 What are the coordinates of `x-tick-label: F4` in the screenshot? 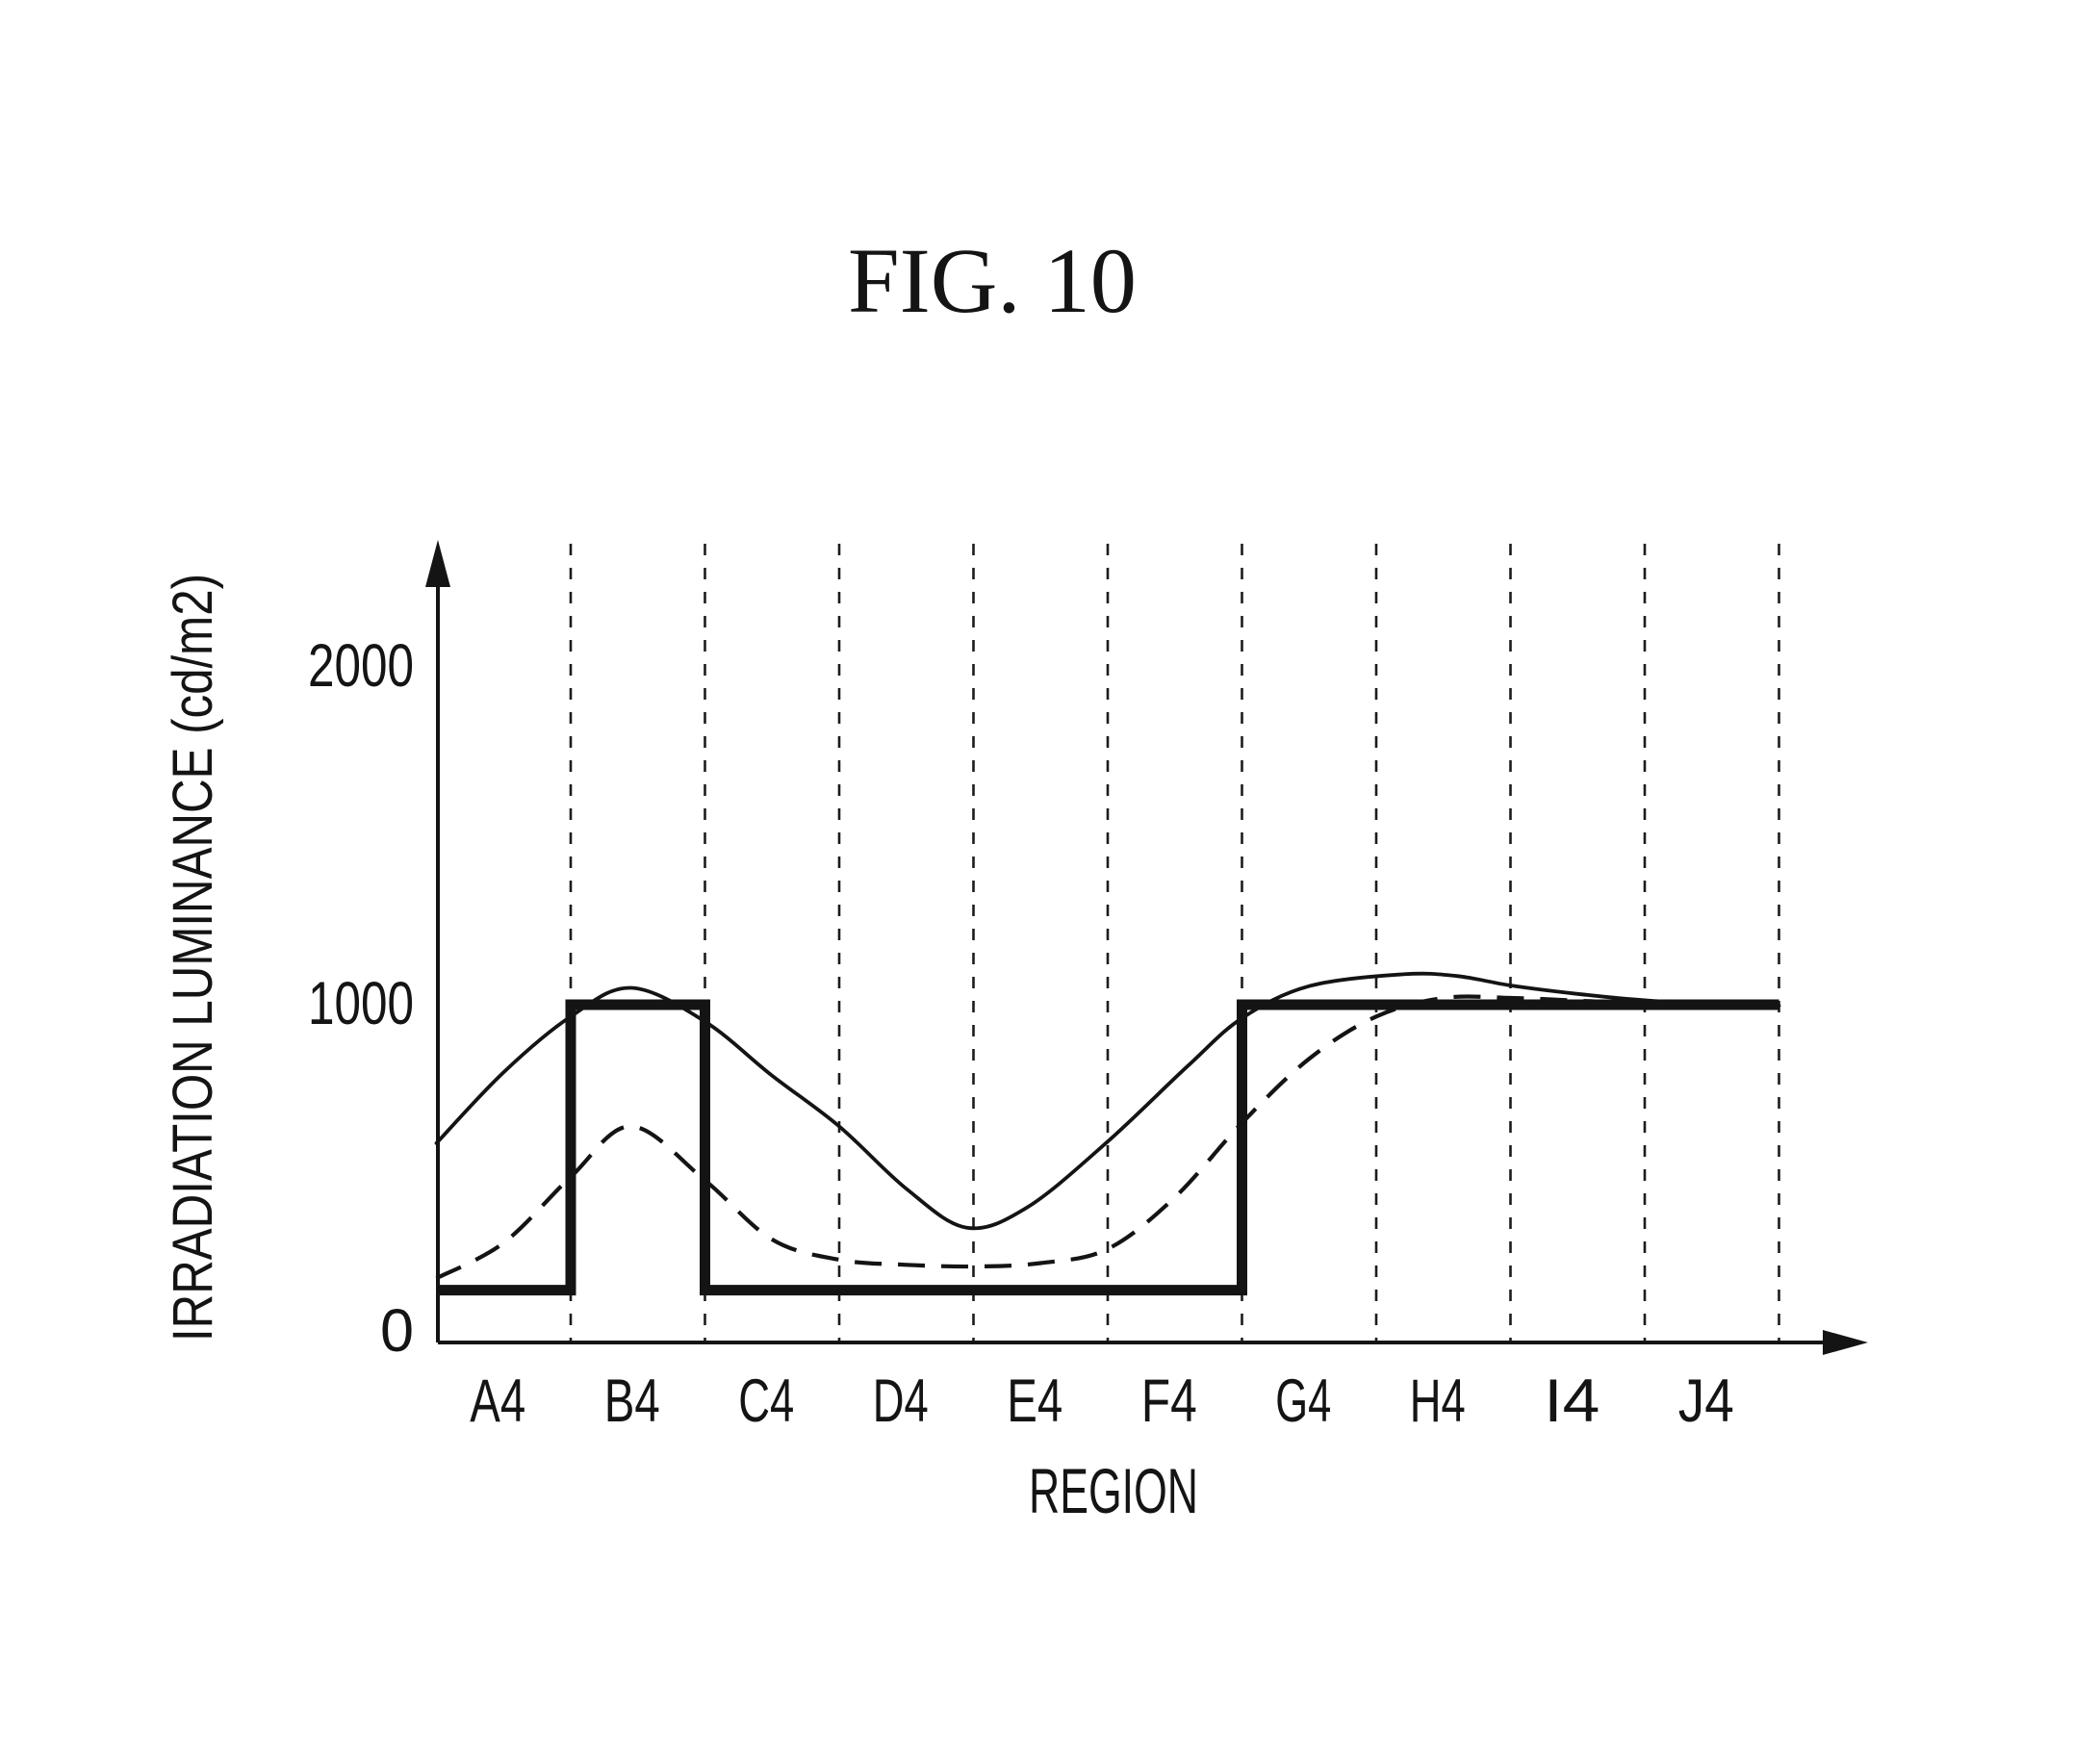 It's located at (1169, 1401).